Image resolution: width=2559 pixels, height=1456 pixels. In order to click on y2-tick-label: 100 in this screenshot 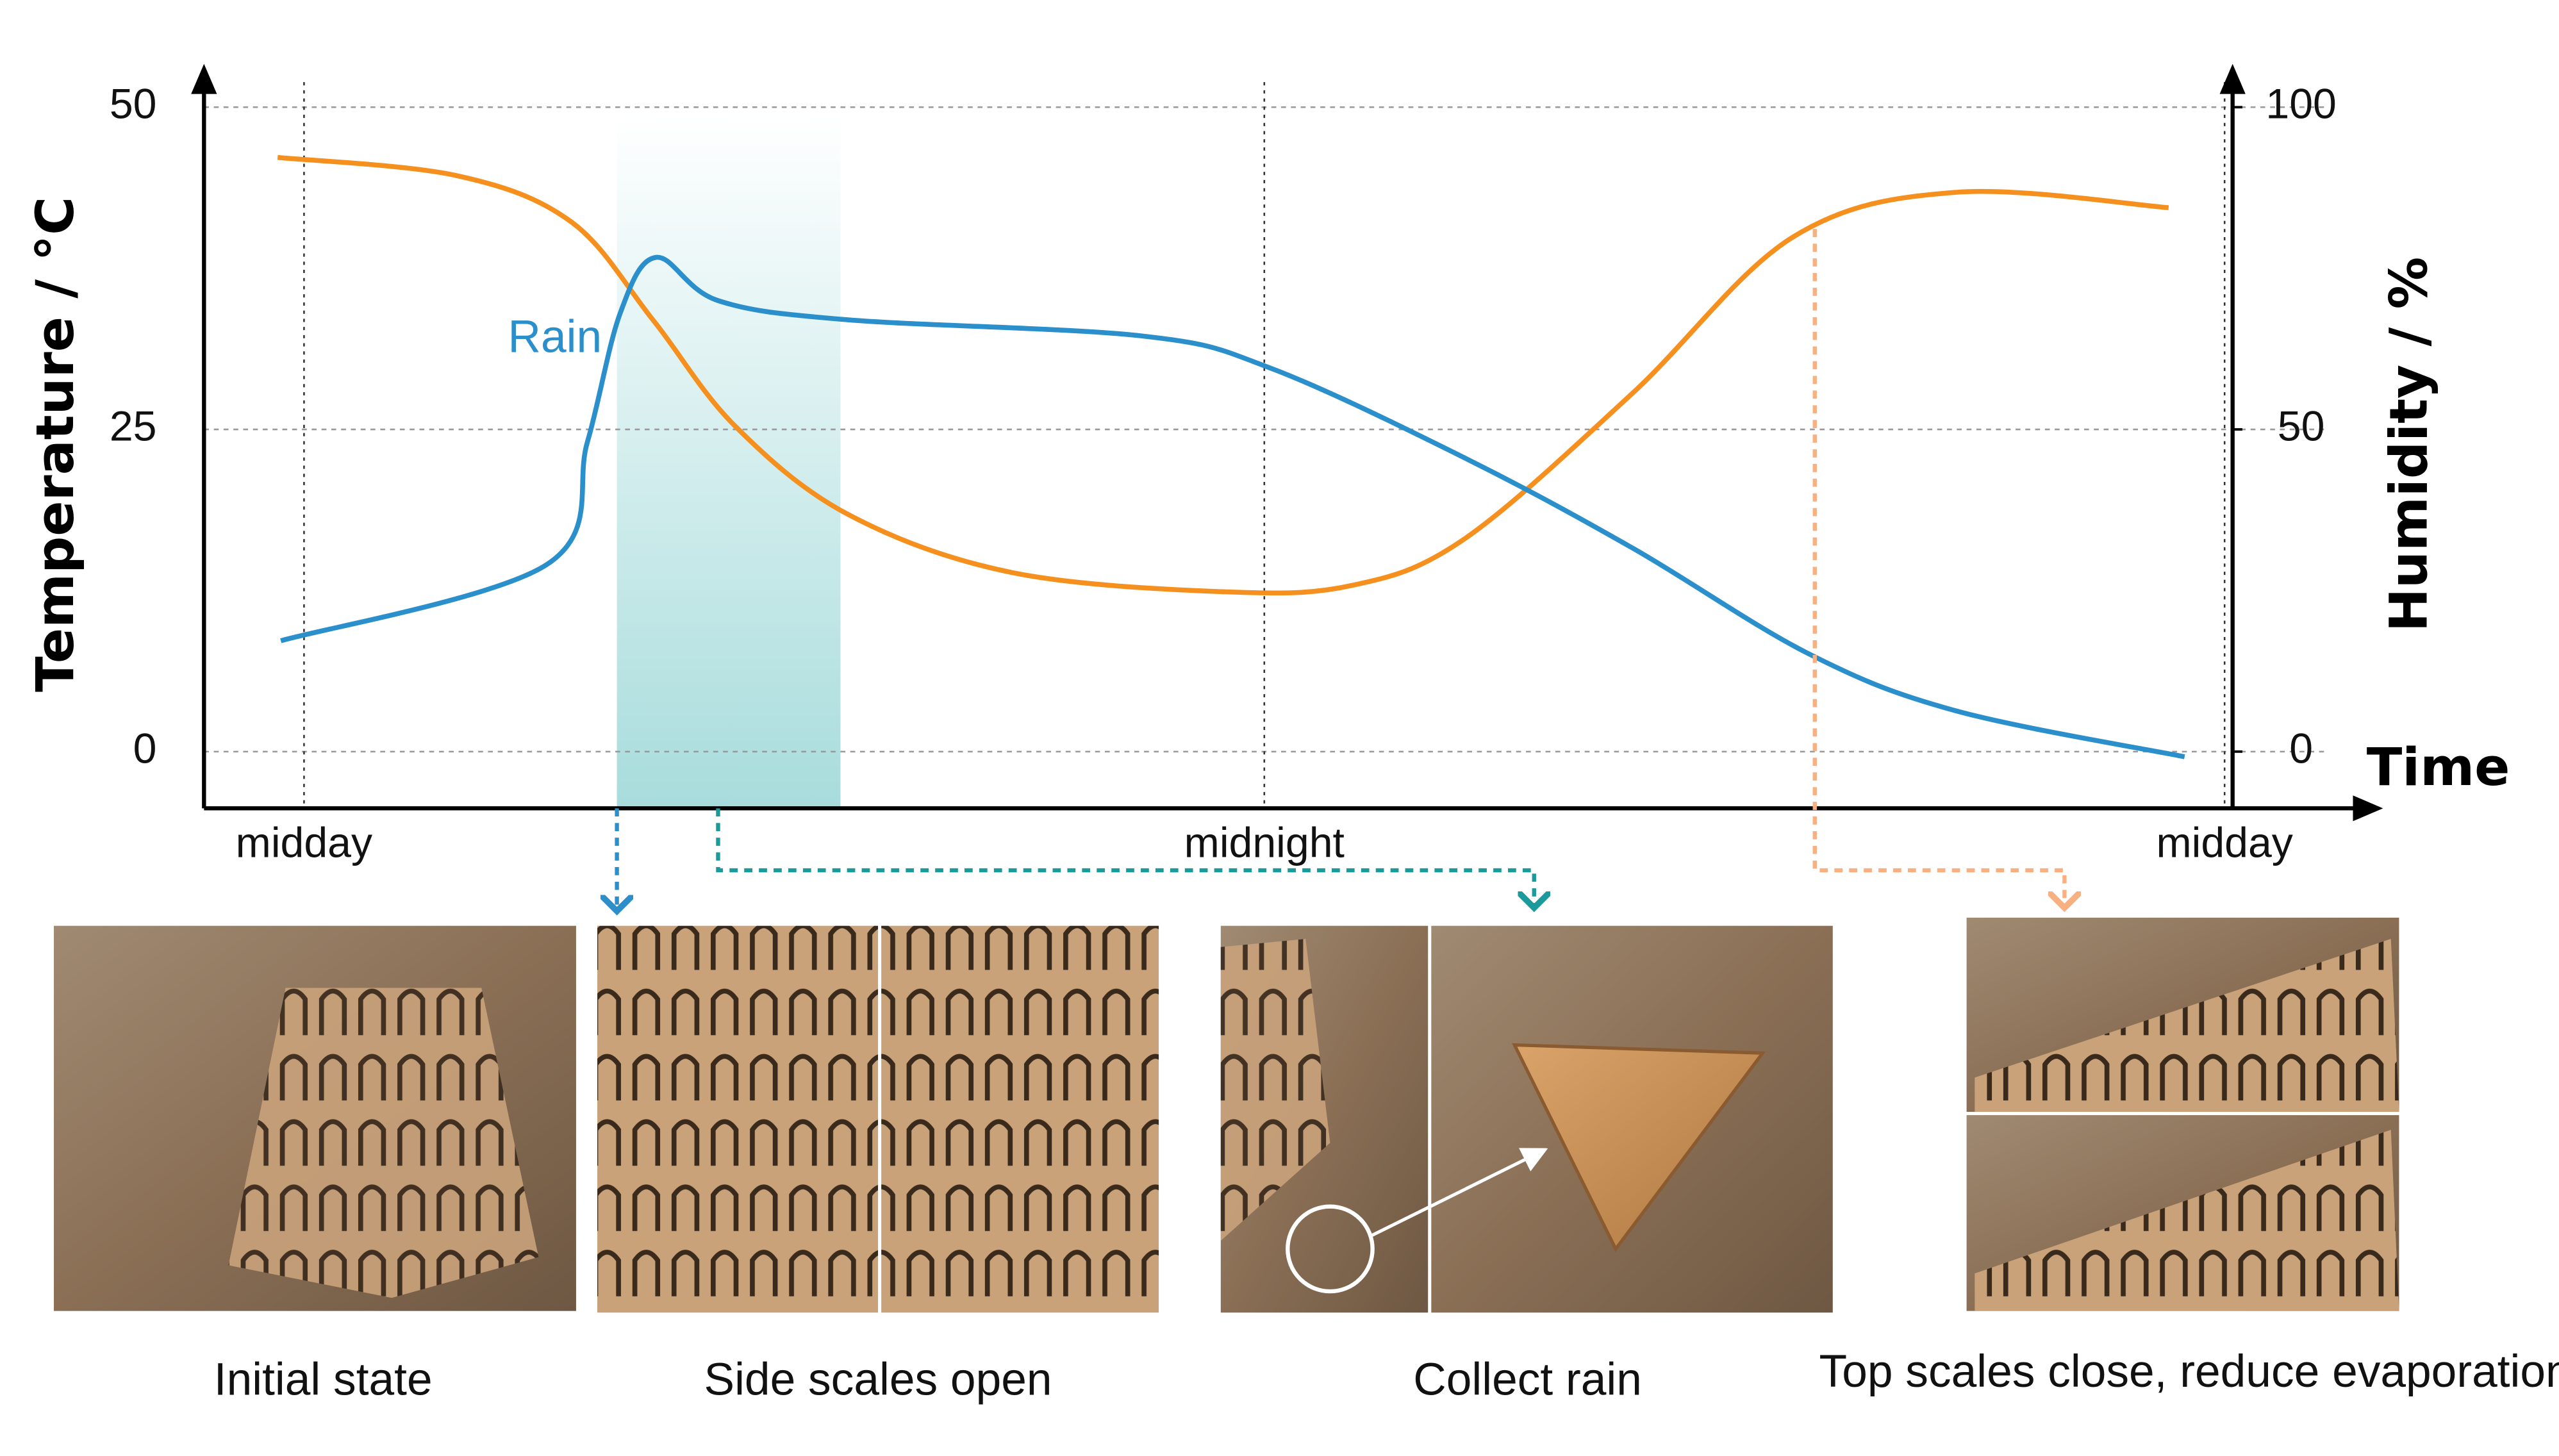, I will do `click(2300, 105)`.